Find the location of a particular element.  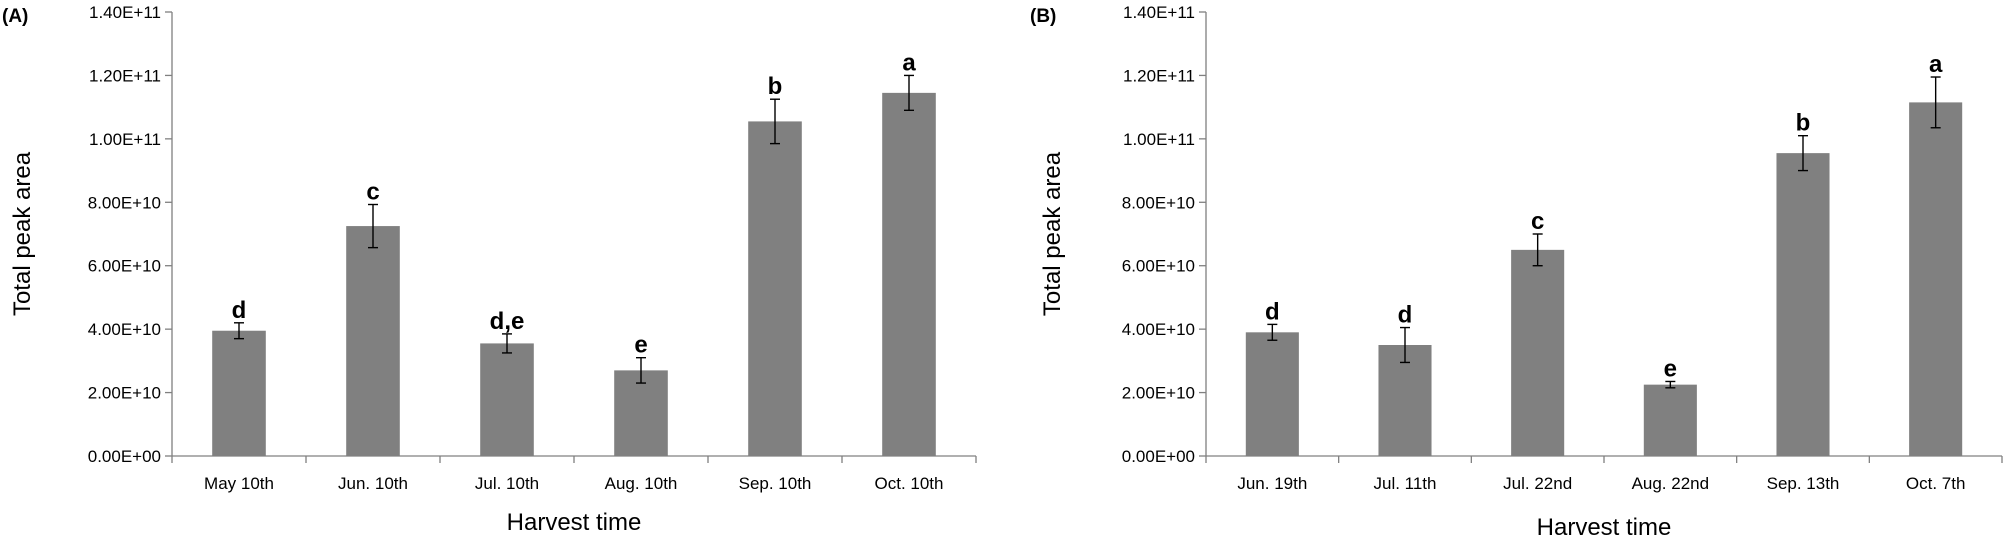

panel-a-label: (A) is located at coordinates (15, 16).